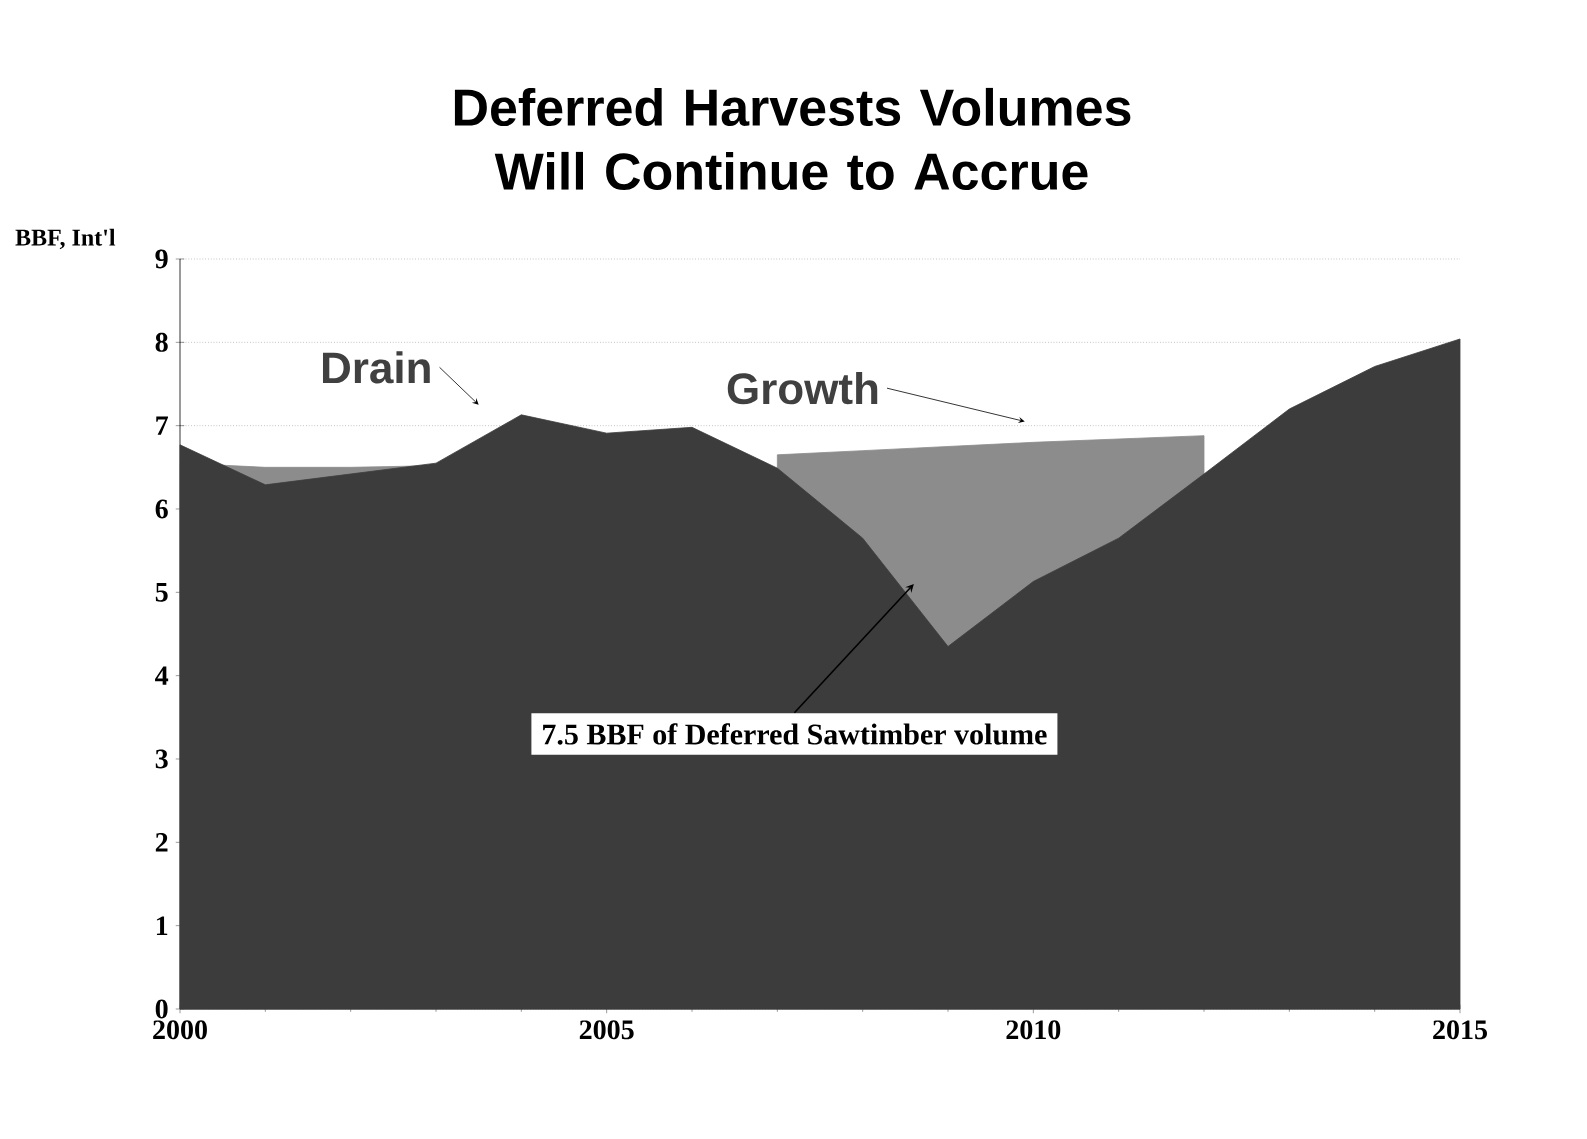  I want to click on chart-title: Deferred Harvests Volumes Will Continue to Accrue, so click(792, 139).